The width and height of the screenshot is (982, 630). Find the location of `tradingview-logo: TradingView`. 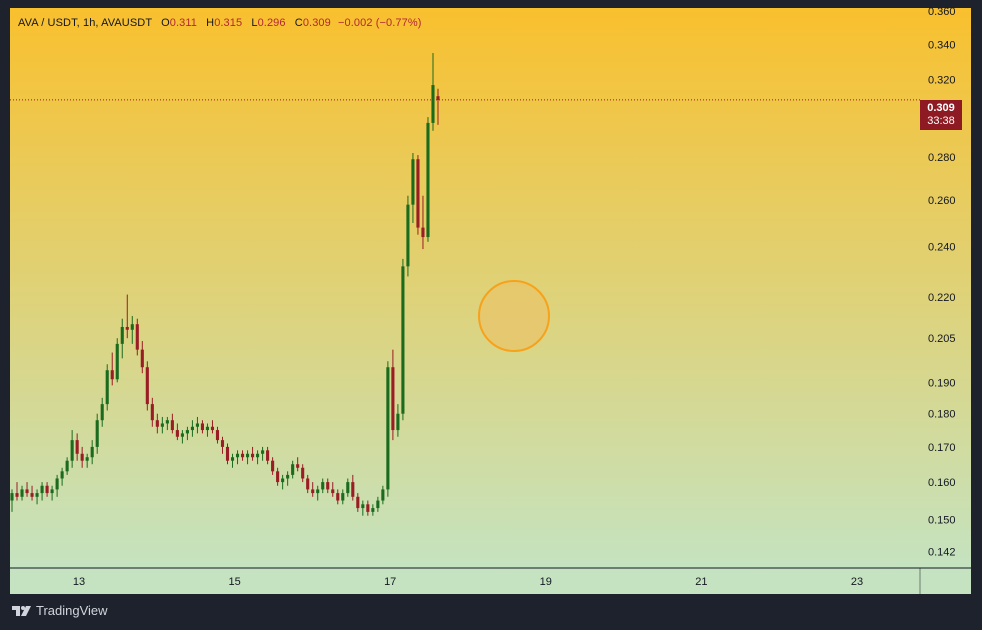

tradingview-logo: TradingView is located at coordinates (60, 610).